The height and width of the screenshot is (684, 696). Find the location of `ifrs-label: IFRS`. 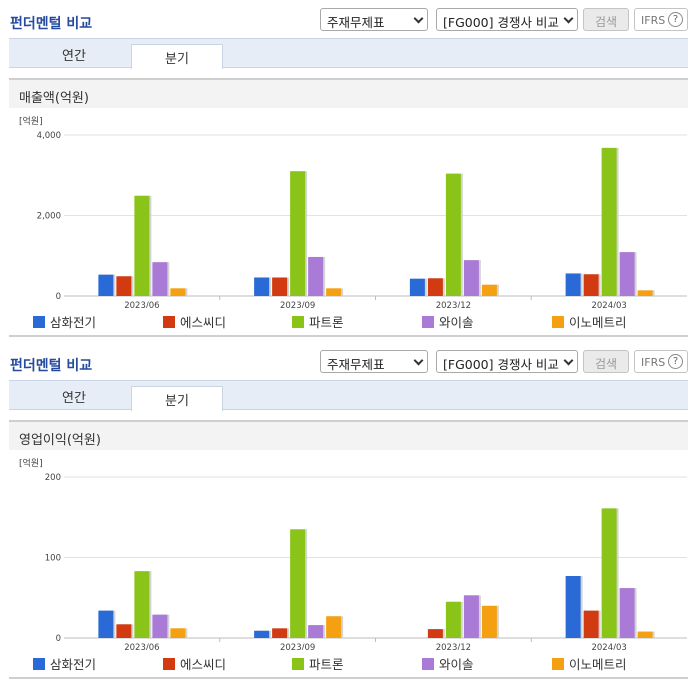

ifrs-label: IFRS is located at coordinates (653, 362).